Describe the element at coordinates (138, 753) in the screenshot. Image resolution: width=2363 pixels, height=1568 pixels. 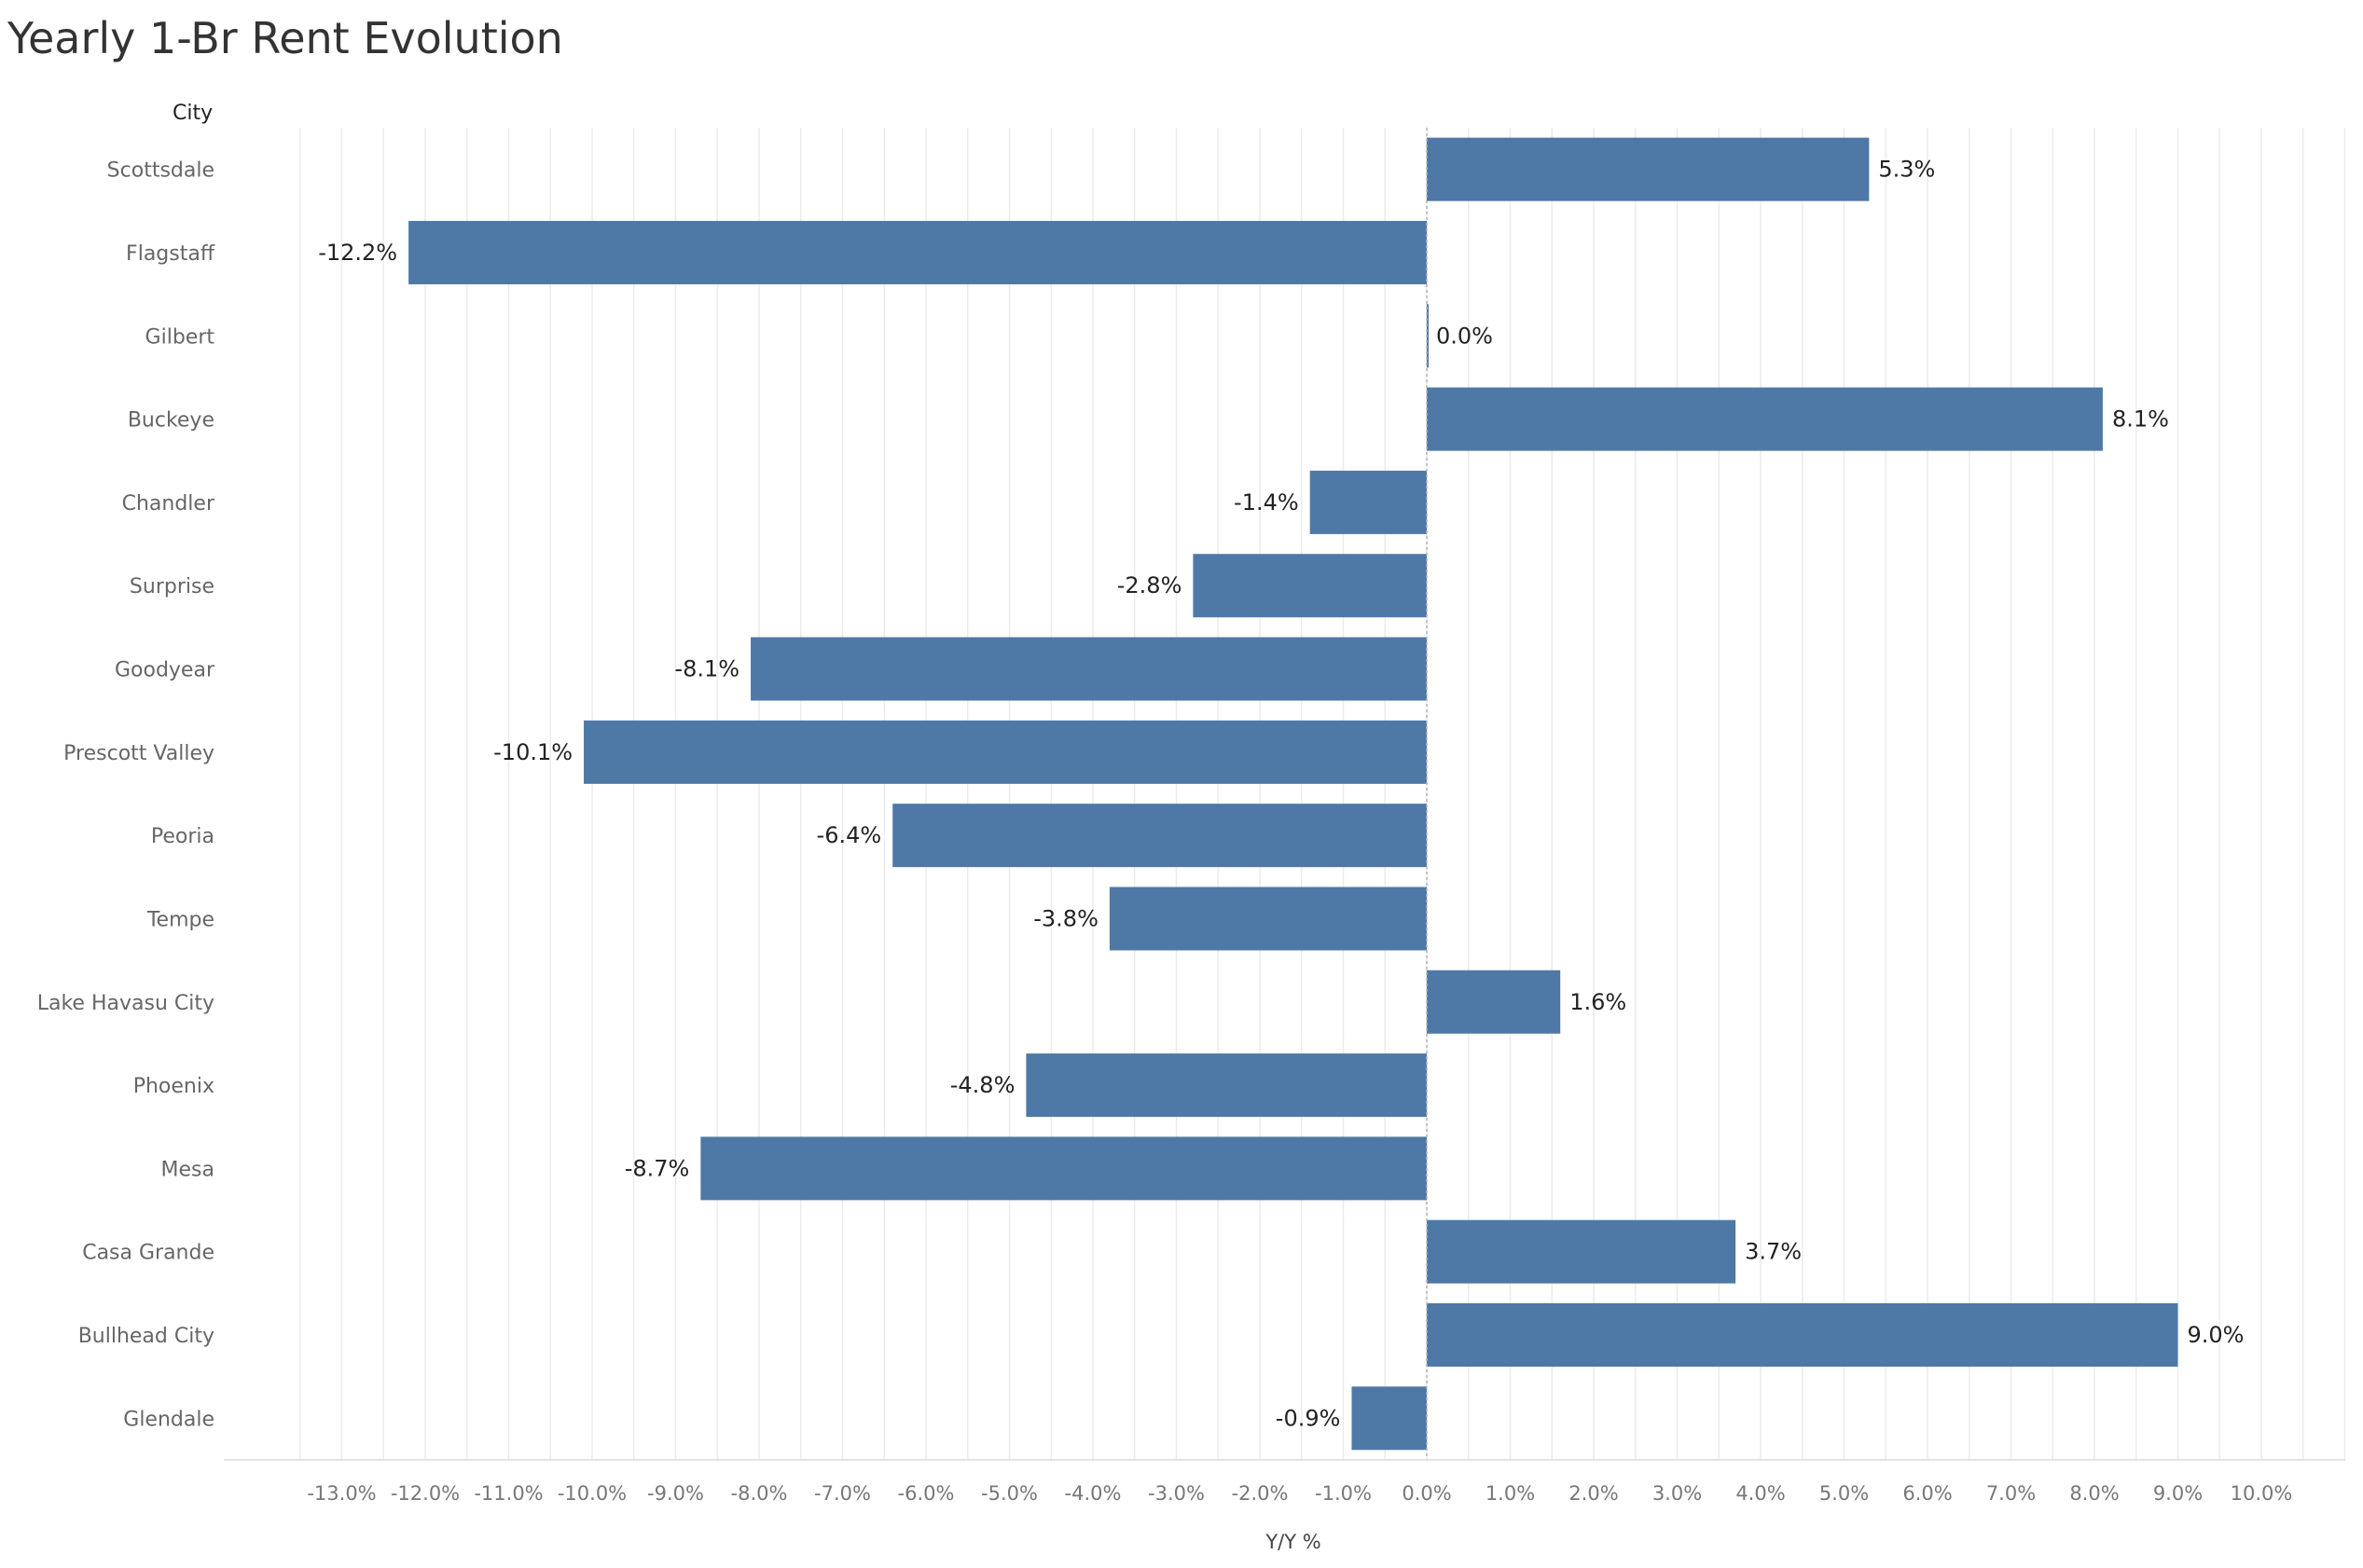
I see `category-label: Prescott Valley` at that location.